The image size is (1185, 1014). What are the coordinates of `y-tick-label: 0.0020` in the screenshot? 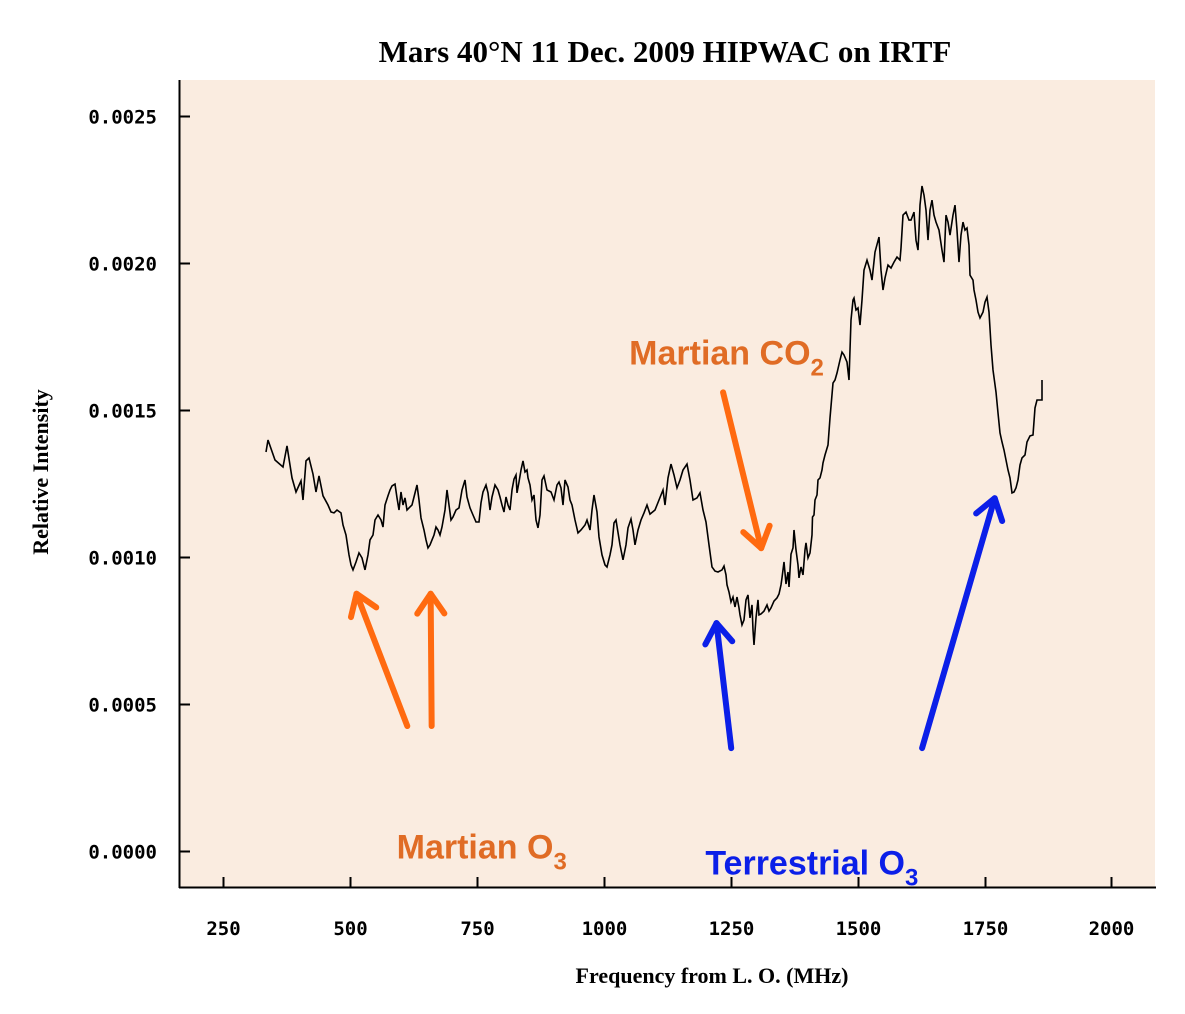 It's located at (122, 265).